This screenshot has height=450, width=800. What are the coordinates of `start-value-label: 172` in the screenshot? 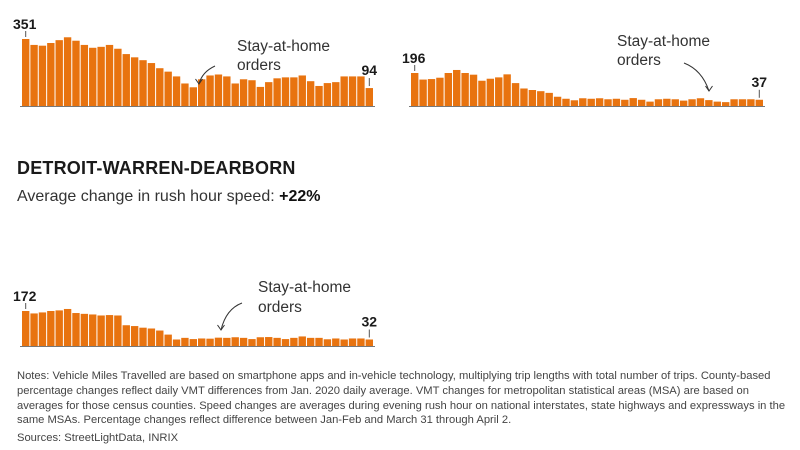 It's located at (25, 296).